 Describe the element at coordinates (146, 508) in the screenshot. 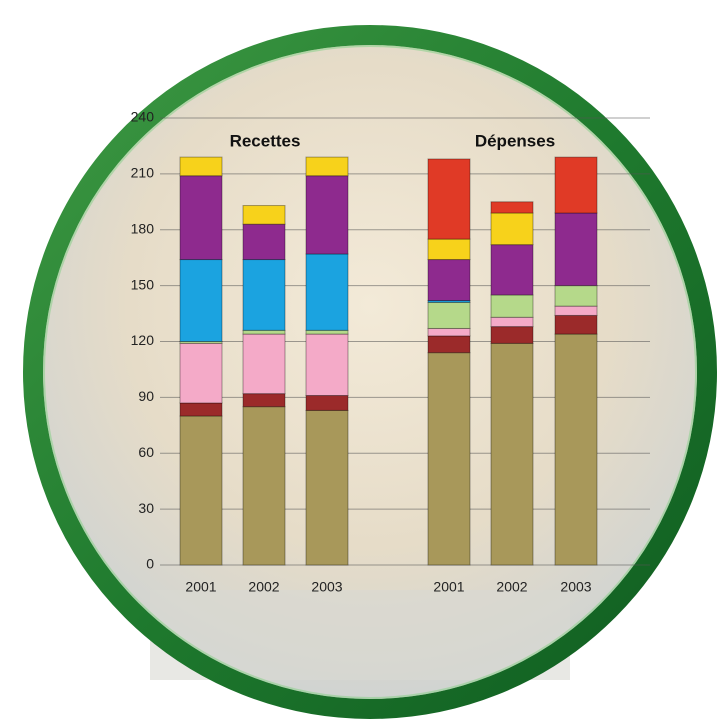

I see `y-tick-label: 30` at that location.